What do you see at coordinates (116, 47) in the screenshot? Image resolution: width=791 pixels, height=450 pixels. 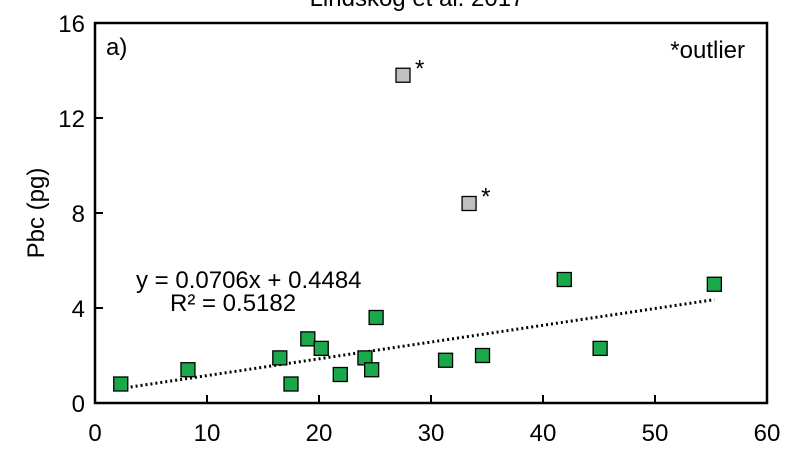 I see `panel-label: a)` at bounding box center [116, 47].